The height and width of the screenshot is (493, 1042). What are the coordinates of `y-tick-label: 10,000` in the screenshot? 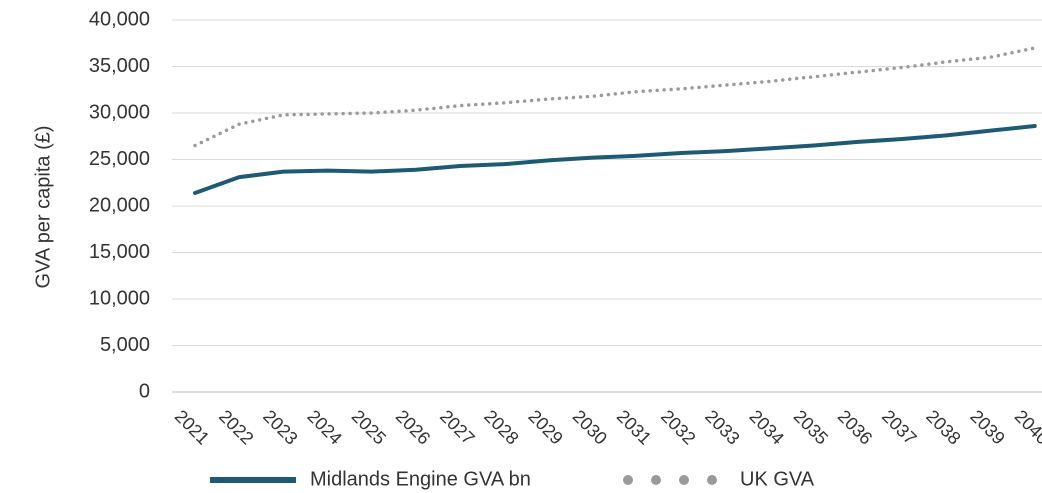 It's located at (119, 298).